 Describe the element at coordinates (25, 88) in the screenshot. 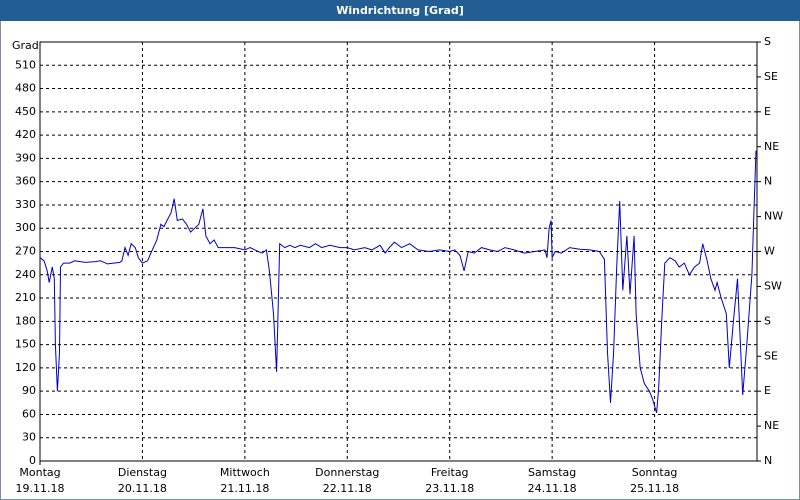

I see `y-tick-label: 480` at that location.